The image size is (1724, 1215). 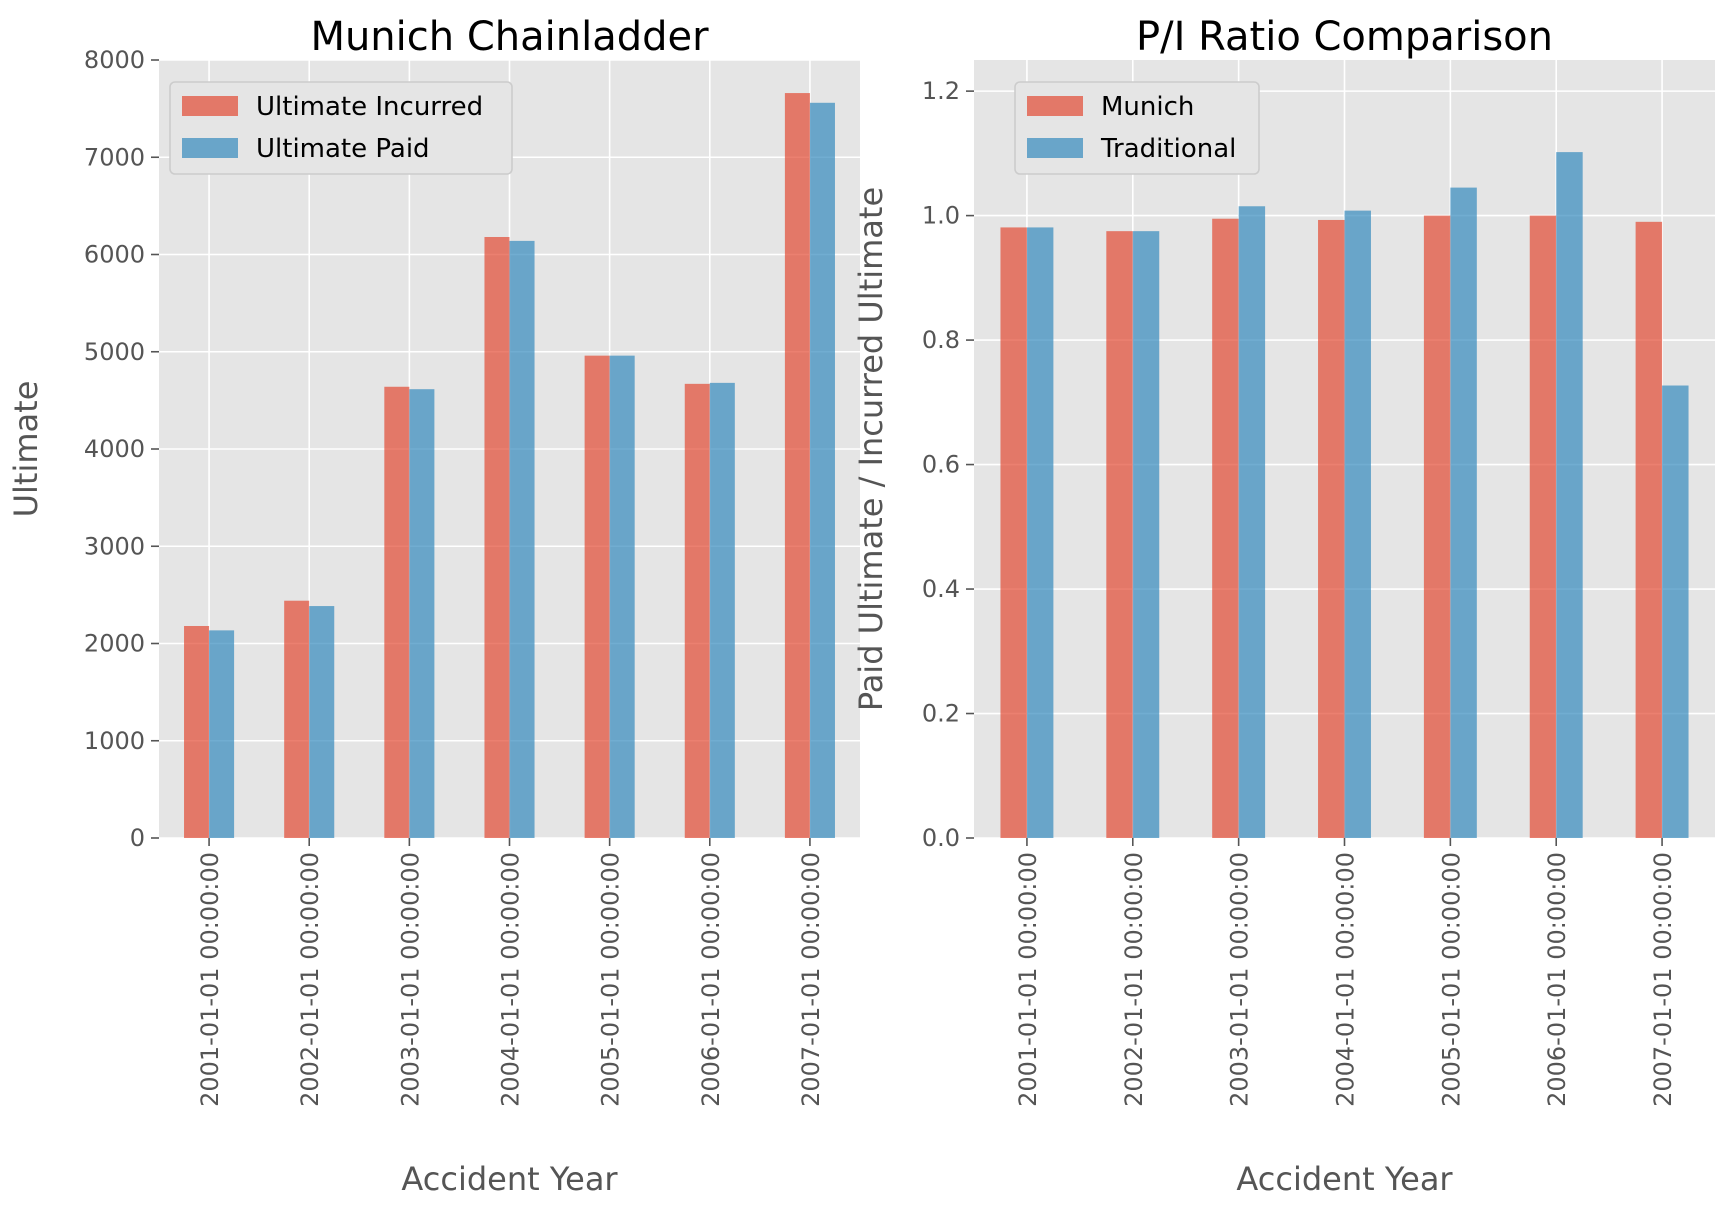 What do you see at coordinates (1137, 128) in the screenshot?
I see `legend: Munich Traditional` at bounding box center [1137, 128].